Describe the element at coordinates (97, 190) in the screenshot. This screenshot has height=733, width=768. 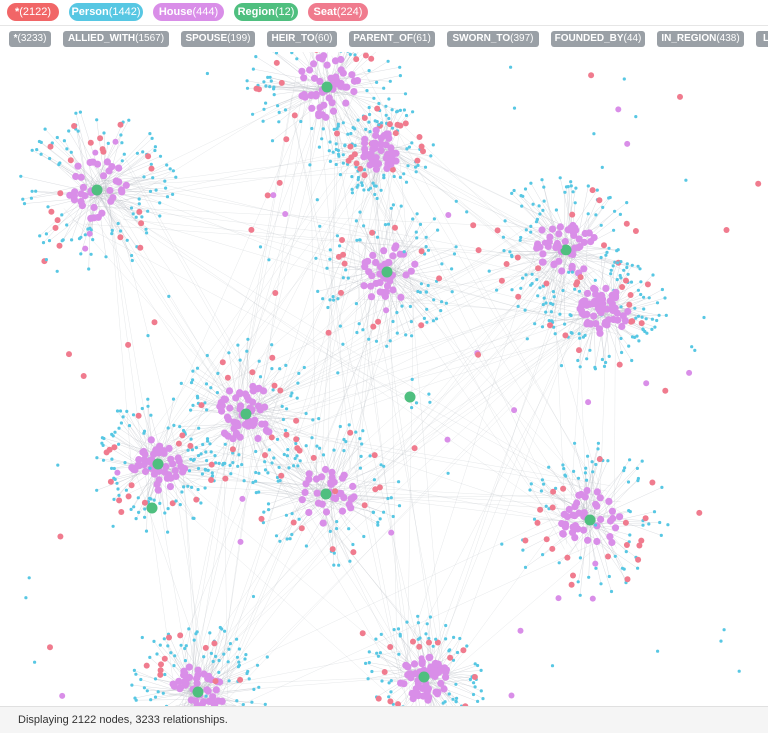
I see `region-node` at that location.